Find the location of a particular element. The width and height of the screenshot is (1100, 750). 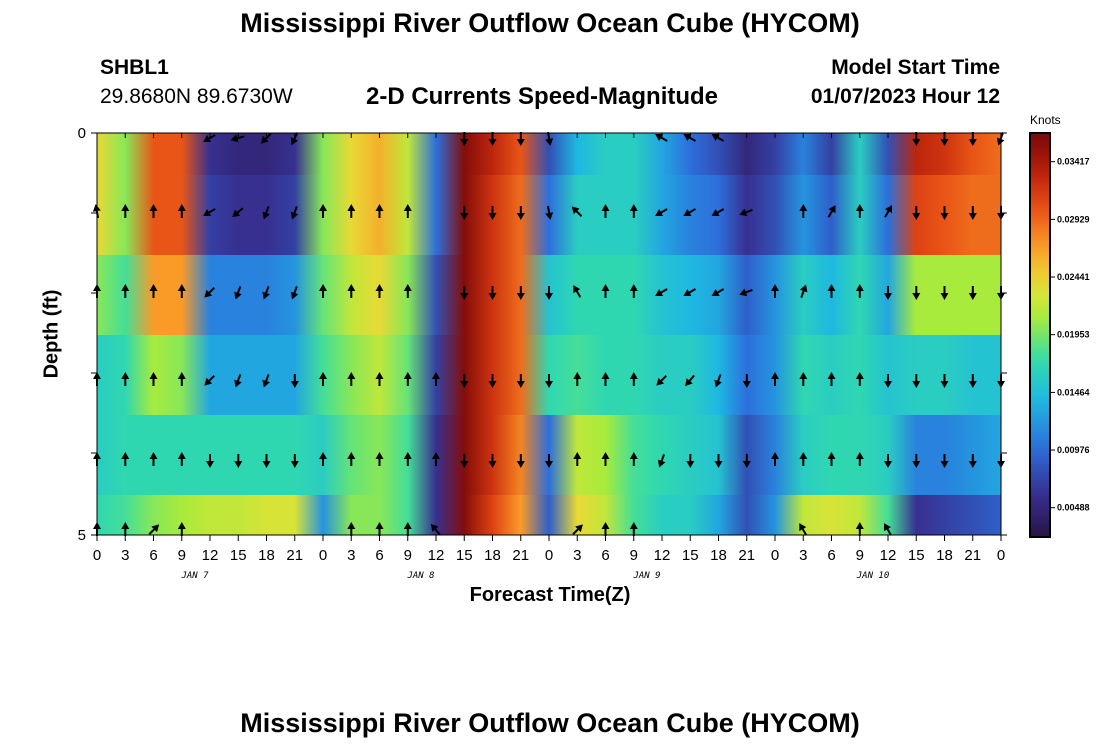

x-tick-label: 21 is located at coordinates (972, 555).